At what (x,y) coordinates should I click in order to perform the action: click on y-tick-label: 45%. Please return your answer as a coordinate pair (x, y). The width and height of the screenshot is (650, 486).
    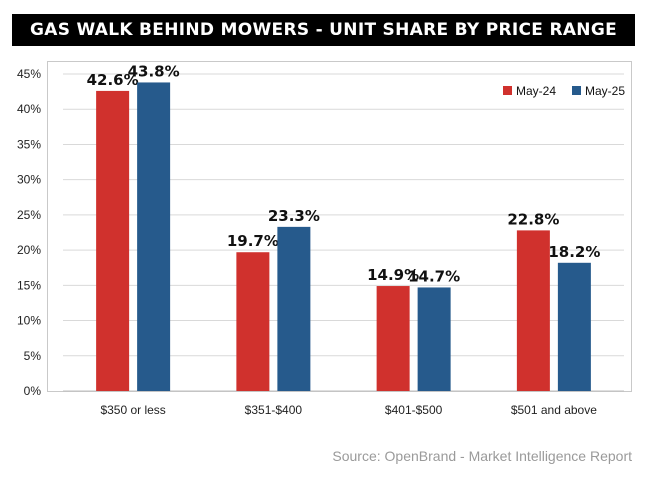
    Looking at the image, I should click on (29, 74).